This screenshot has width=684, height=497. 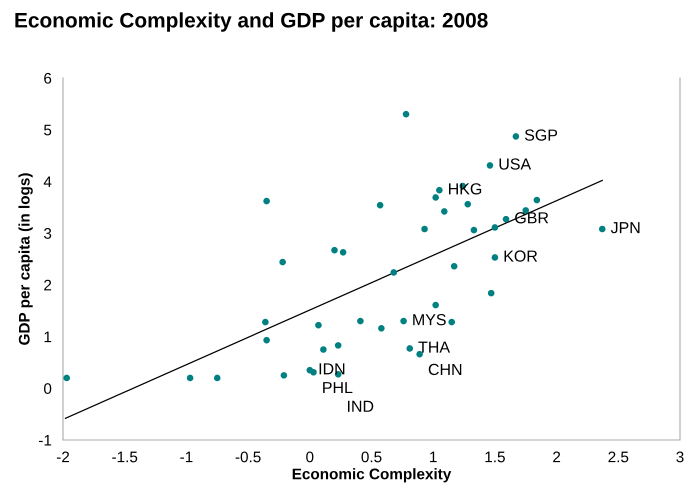 I want to click on x-tick-label: -1.5, so click(x=125, y=457).